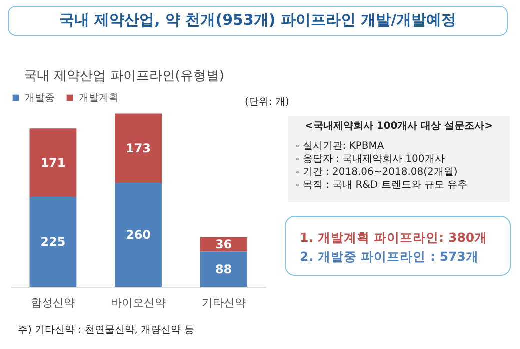  What do you see at coordinates (371, 159) in the screenshot?
I see `text: - 응답자 : 국내제약회사 100개사` at bounding box center [371, 159].